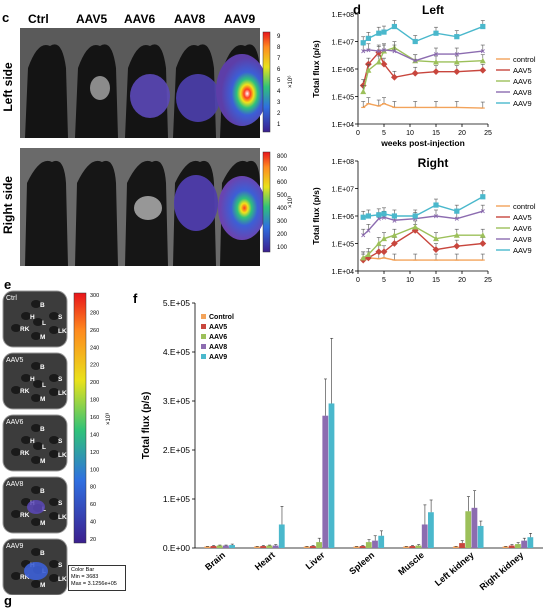  Describe the element at coordinates (343, 43) in the screenshot. I see `y-tick-label: 1.E+07` at that location.